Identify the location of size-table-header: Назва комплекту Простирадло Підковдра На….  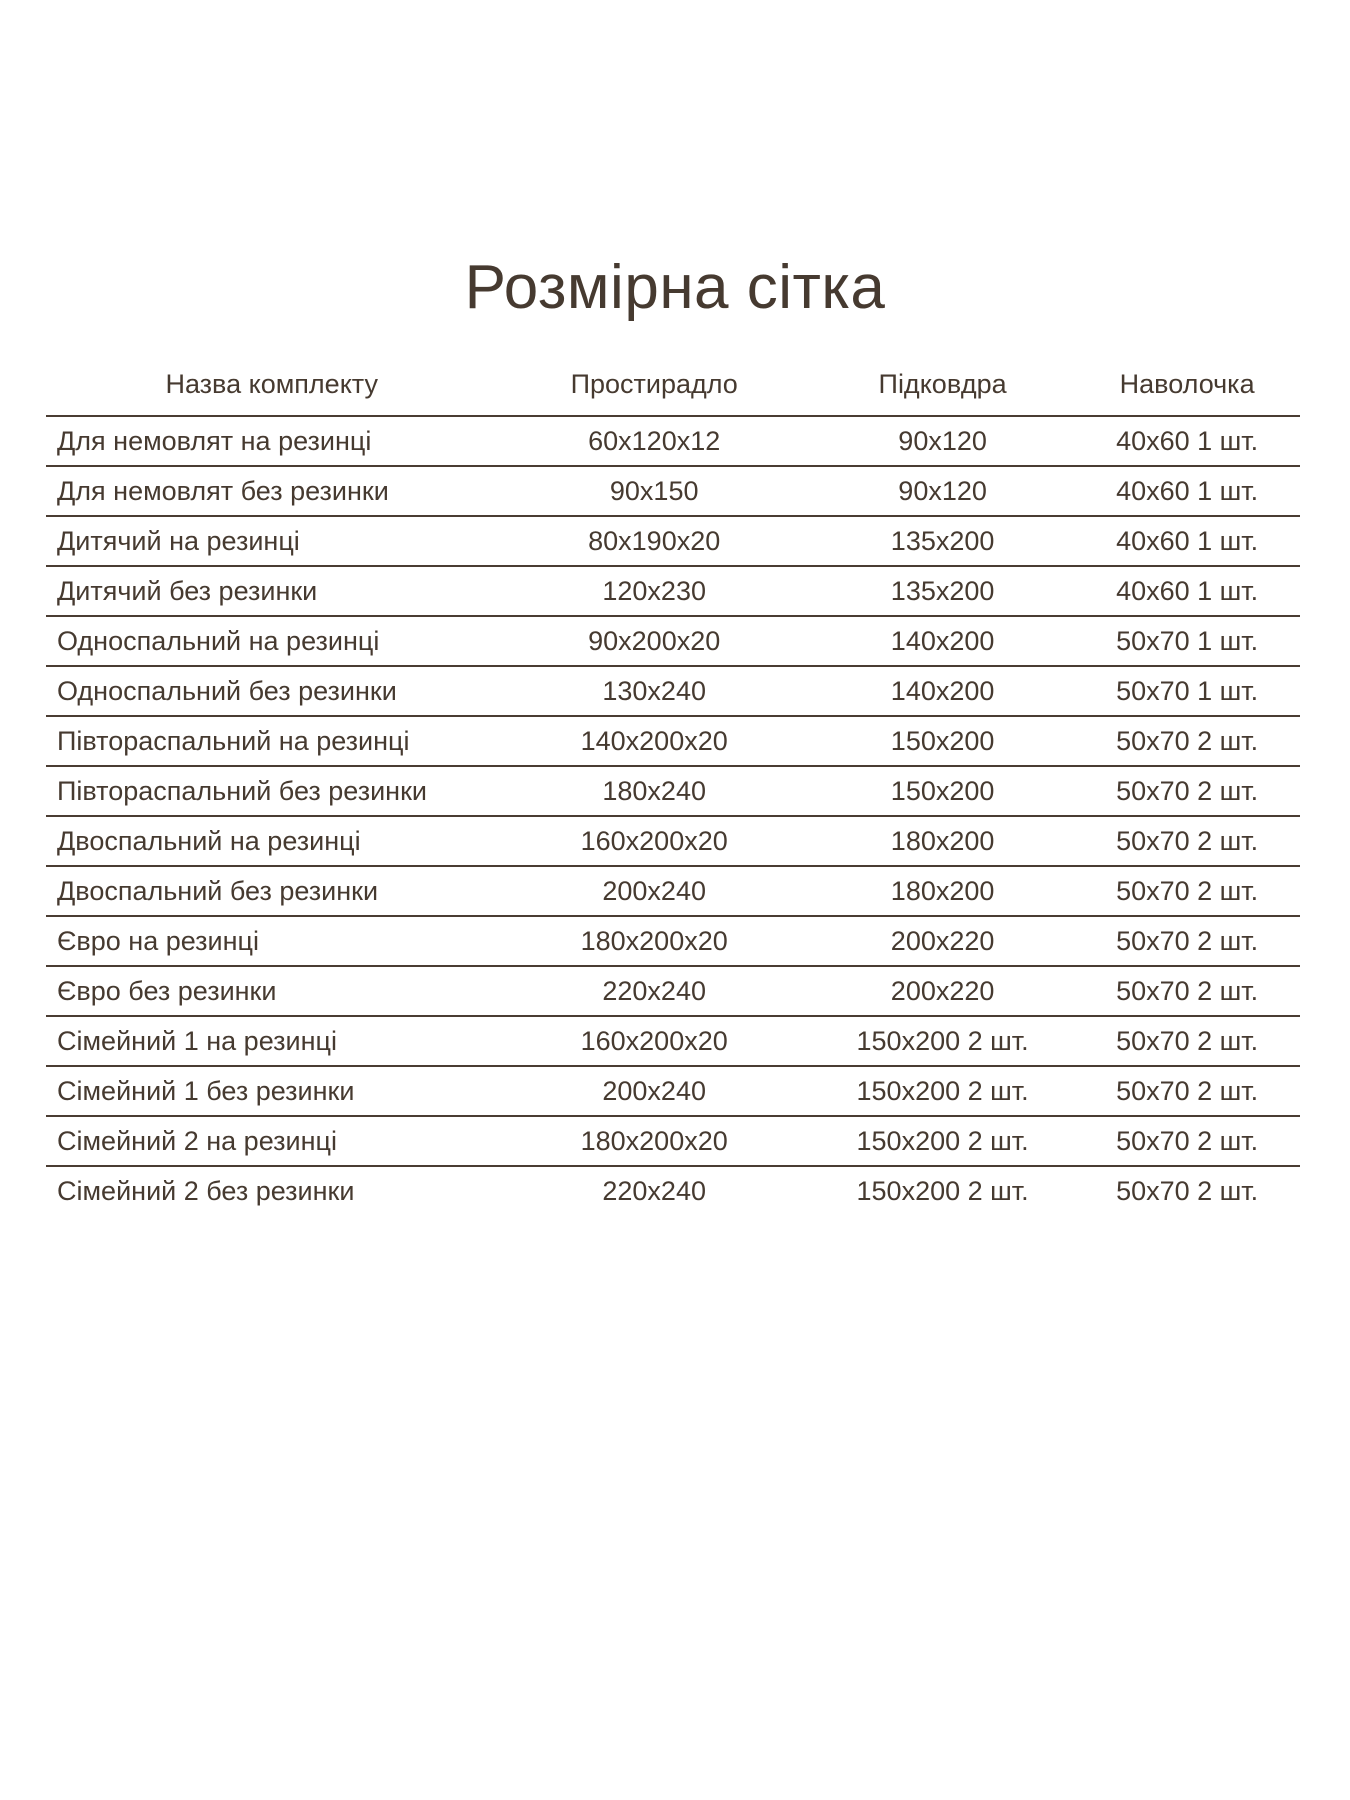
(673, 393).